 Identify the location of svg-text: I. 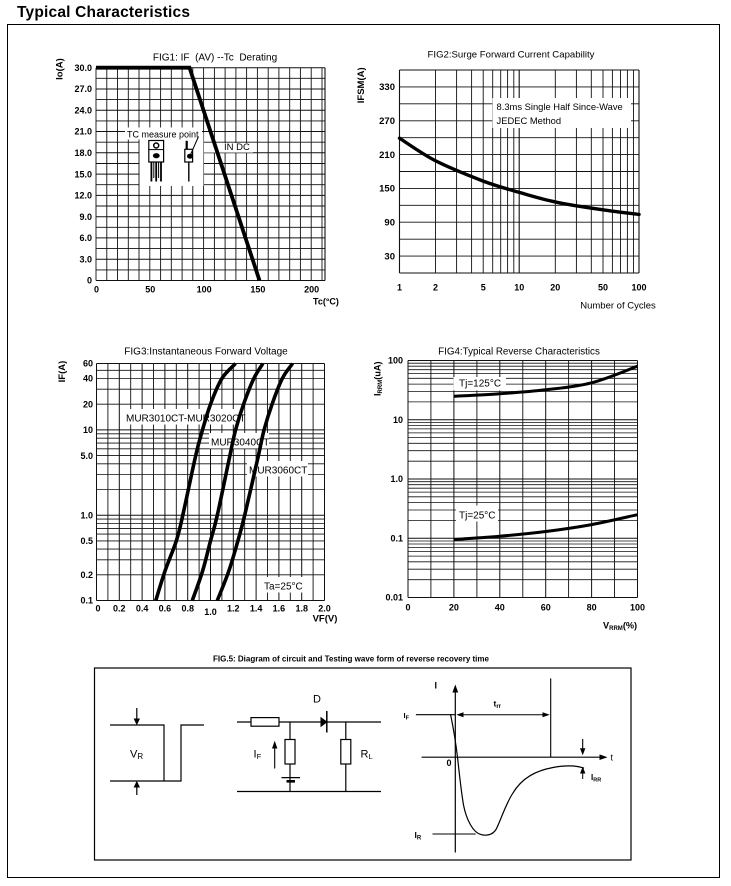
(436, 686).